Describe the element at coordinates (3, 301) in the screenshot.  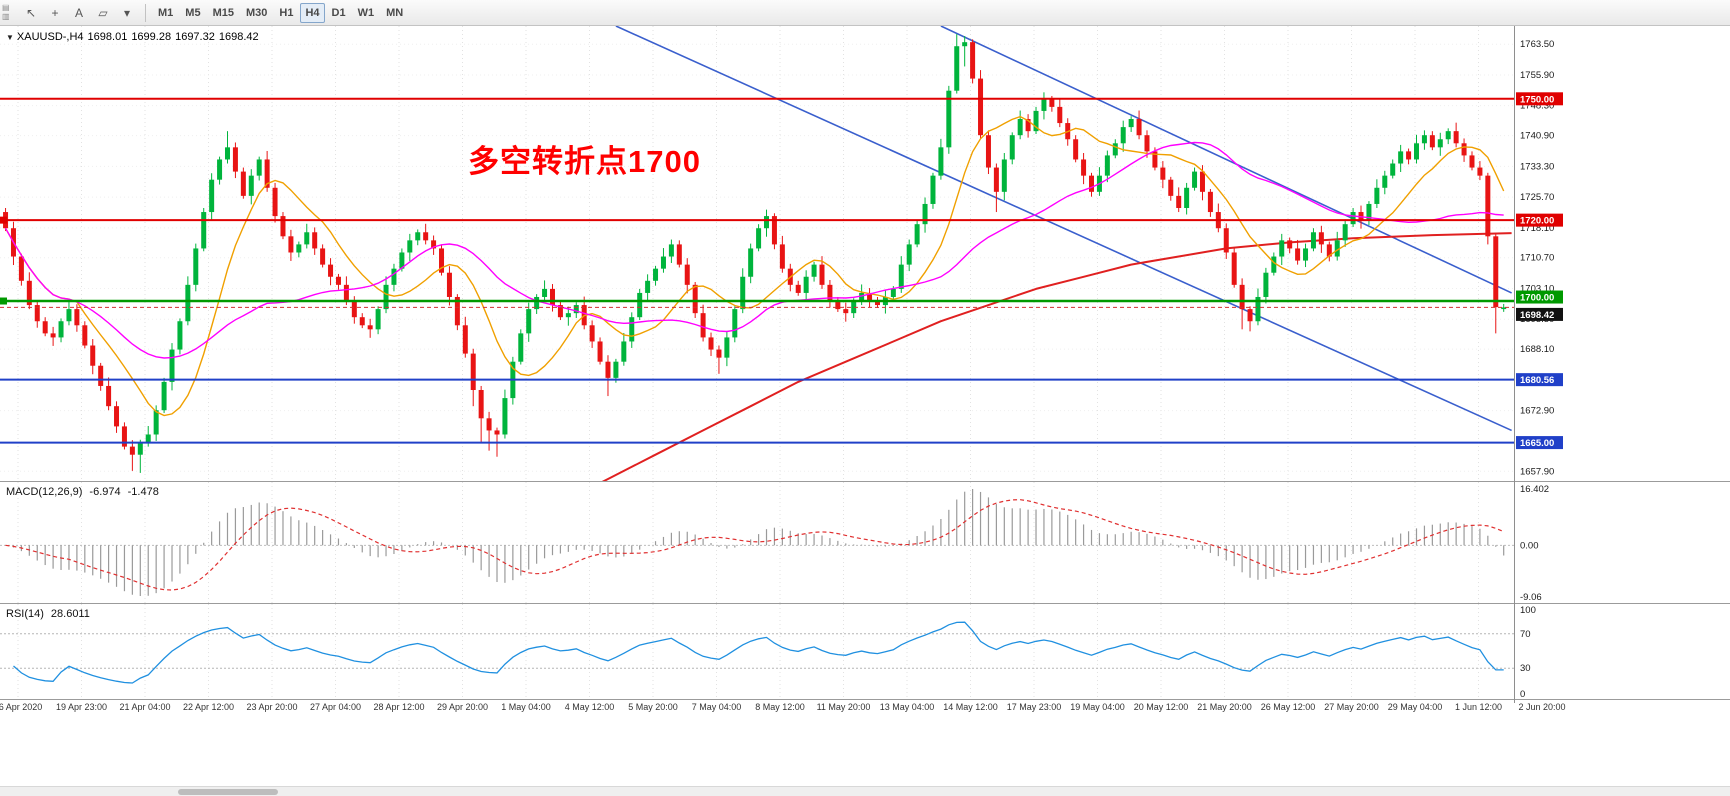
I see `line-left-marker` at that location.